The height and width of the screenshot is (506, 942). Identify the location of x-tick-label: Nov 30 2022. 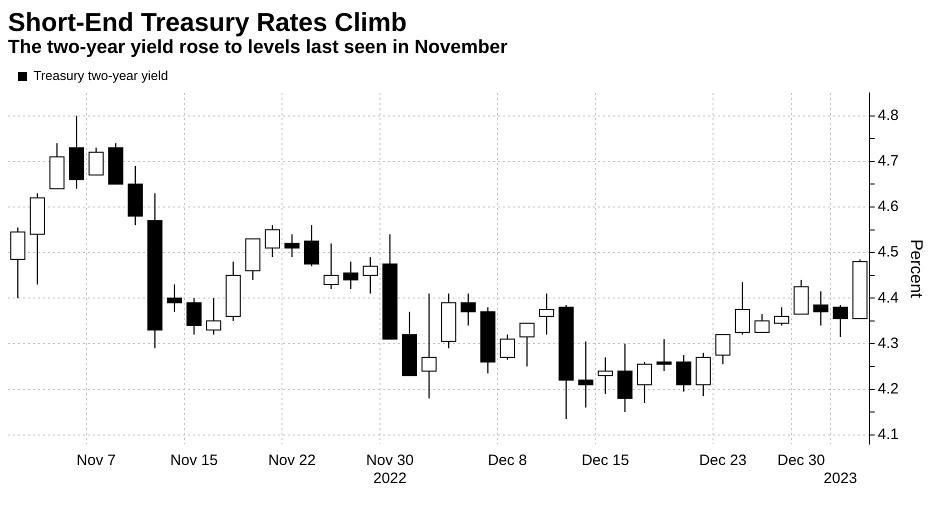
(390, 470).